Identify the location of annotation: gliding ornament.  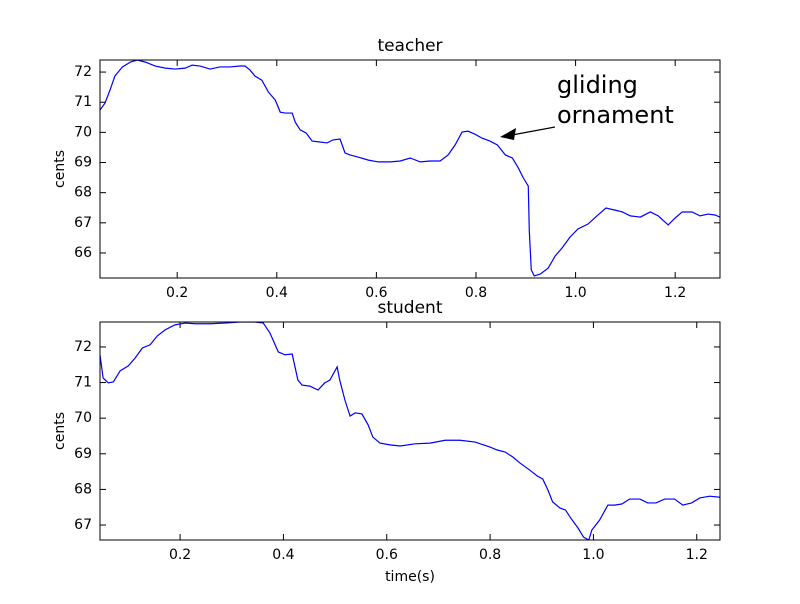
(615, 100).